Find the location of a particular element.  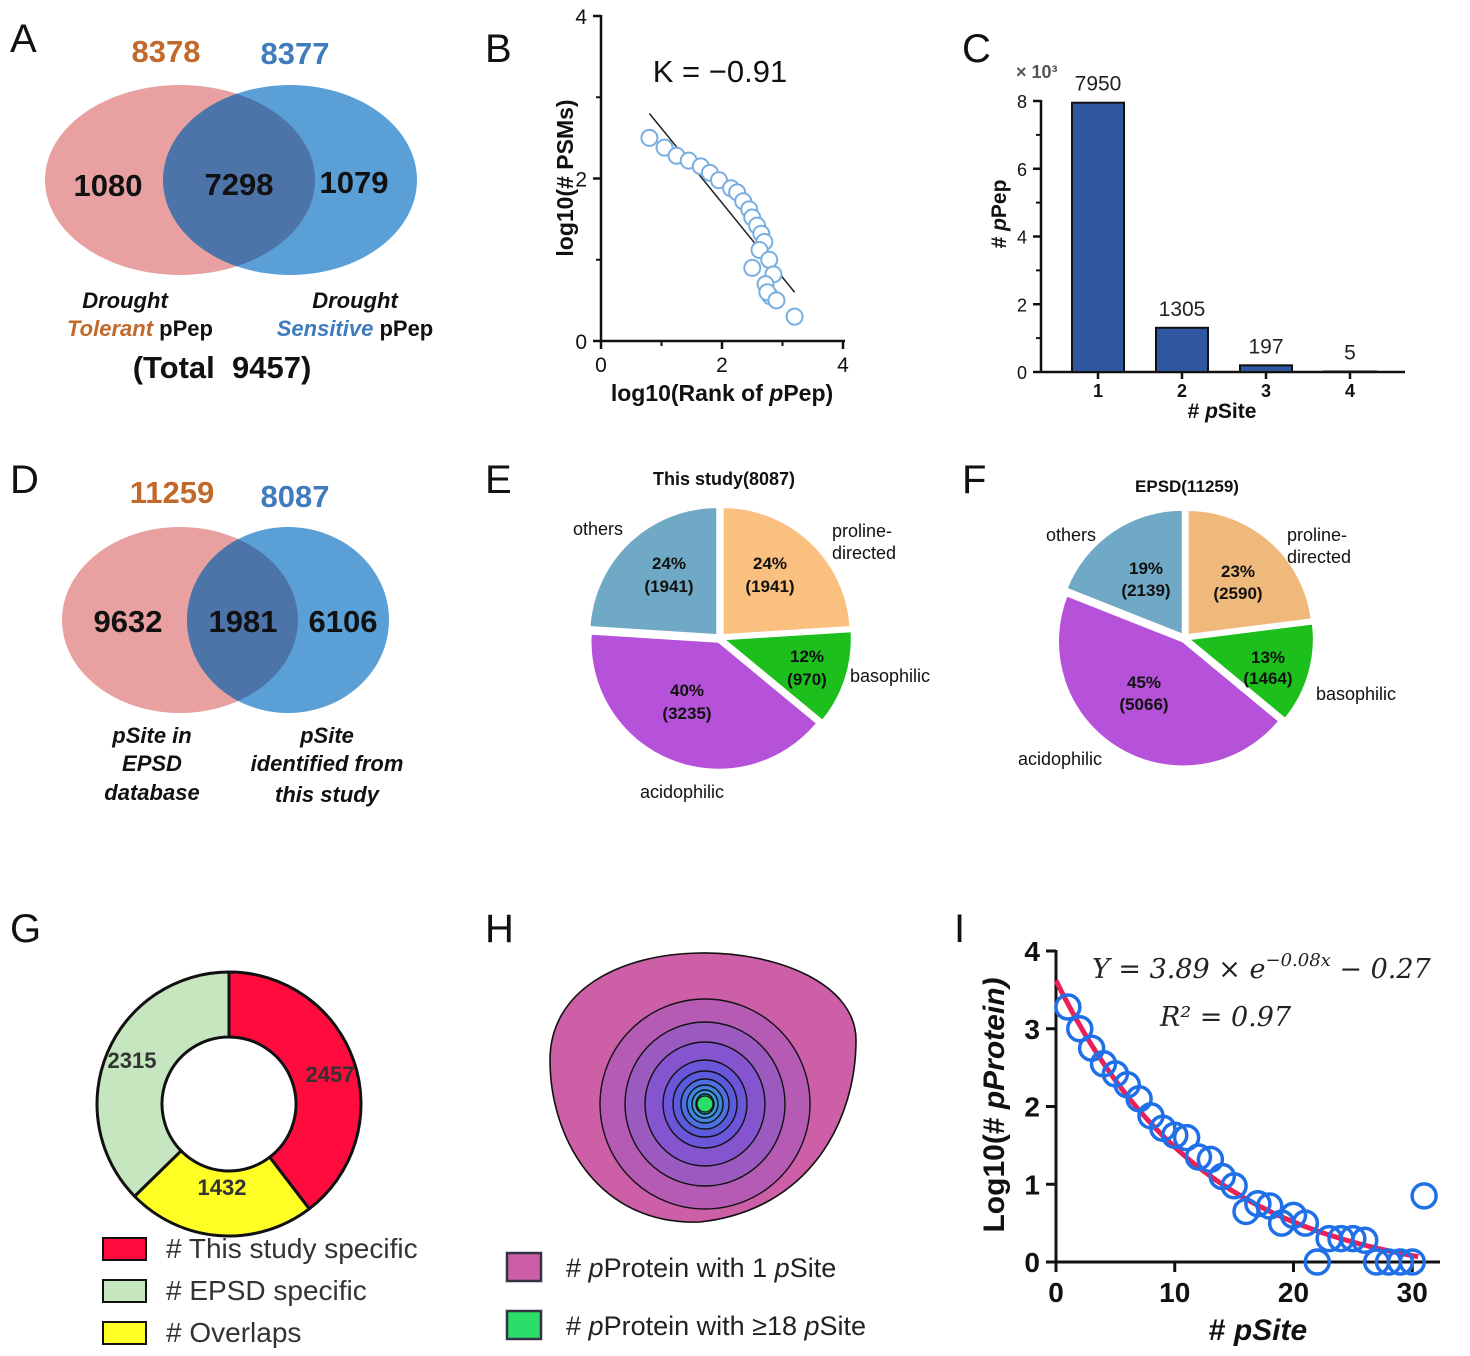

panel-label-e: E is located at coordinates (498, 480).